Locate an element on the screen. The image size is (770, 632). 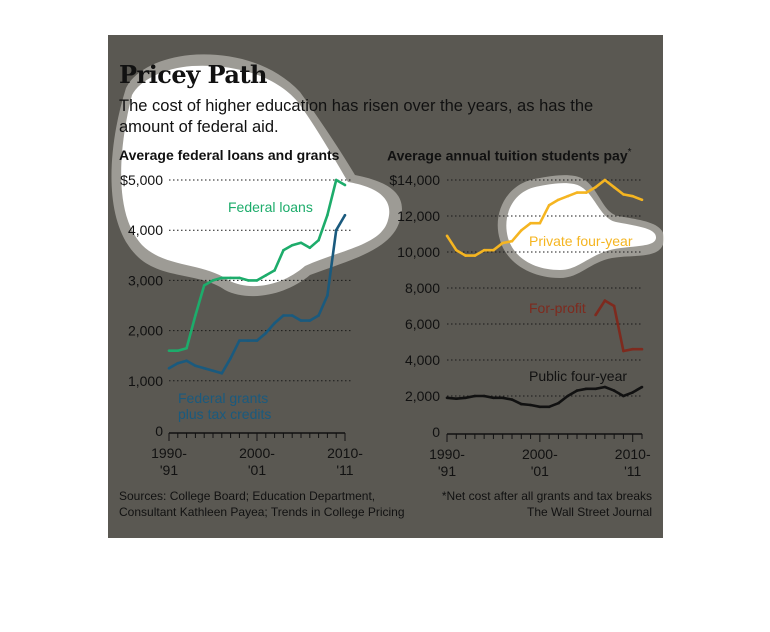
right-x-tick-label: '01 is located at coordinates (540, 471).